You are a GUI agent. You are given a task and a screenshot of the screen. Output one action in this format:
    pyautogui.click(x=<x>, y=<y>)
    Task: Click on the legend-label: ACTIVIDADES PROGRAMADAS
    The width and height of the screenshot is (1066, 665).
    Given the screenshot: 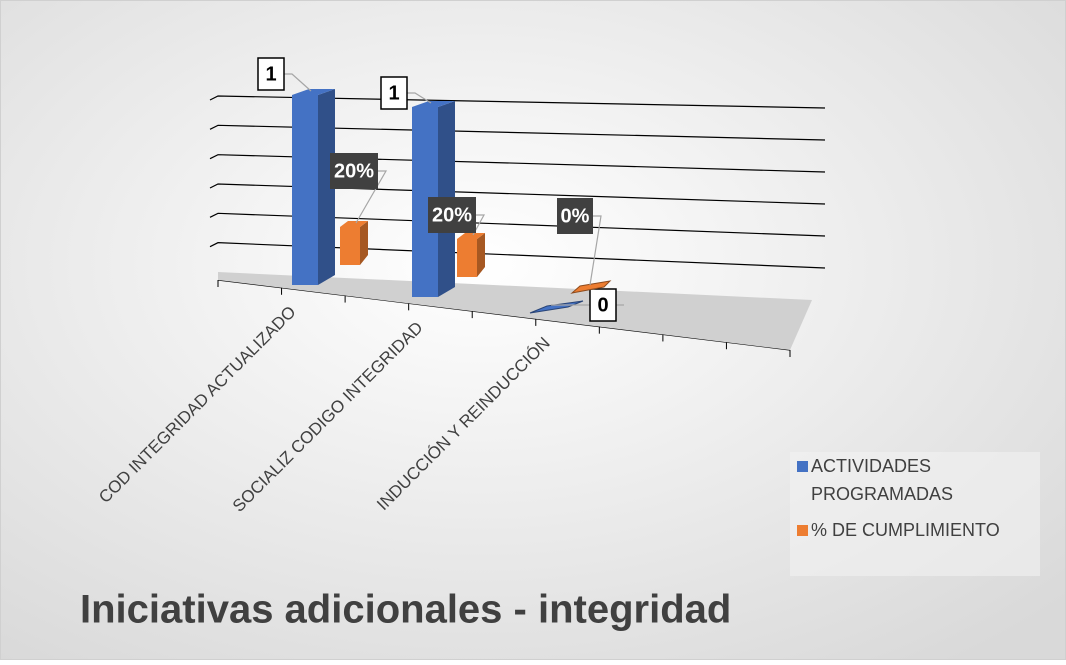 What is the action you would take?
    pyautogui.click(x=882, y=480)
    